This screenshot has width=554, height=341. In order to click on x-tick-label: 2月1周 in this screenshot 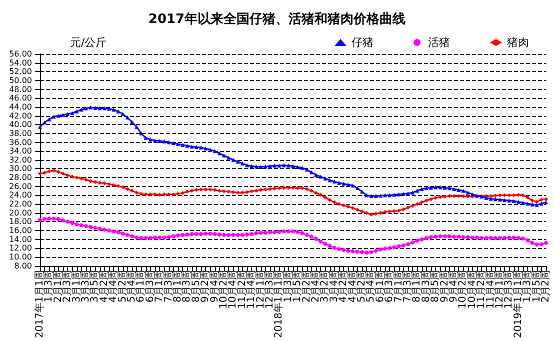, I will do `click(58, 286)`.